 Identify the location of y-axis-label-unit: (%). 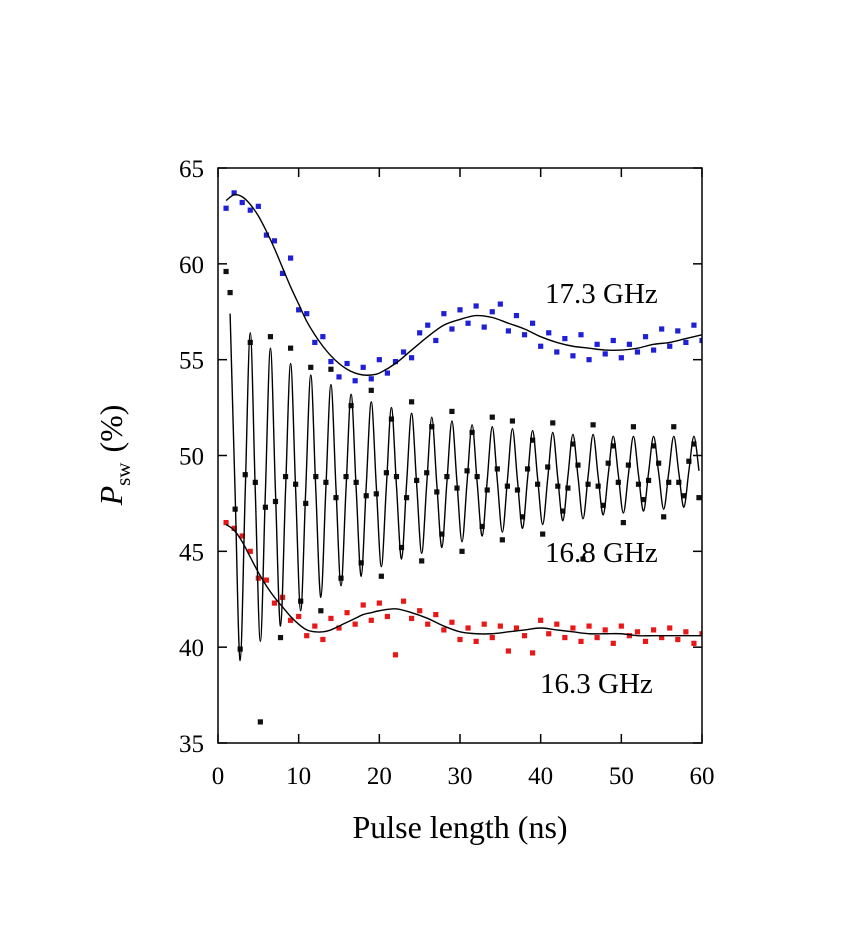
(111, 429).